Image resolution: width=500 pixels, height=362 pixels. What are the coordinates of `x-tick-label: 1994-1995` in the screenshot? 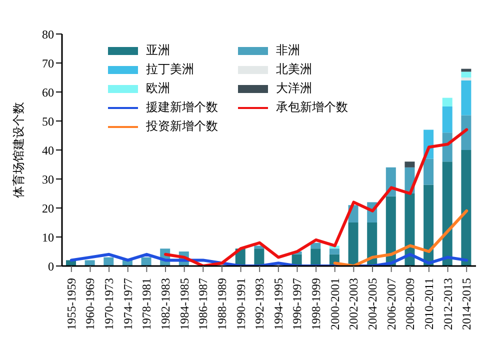 It's located at (278, 304).